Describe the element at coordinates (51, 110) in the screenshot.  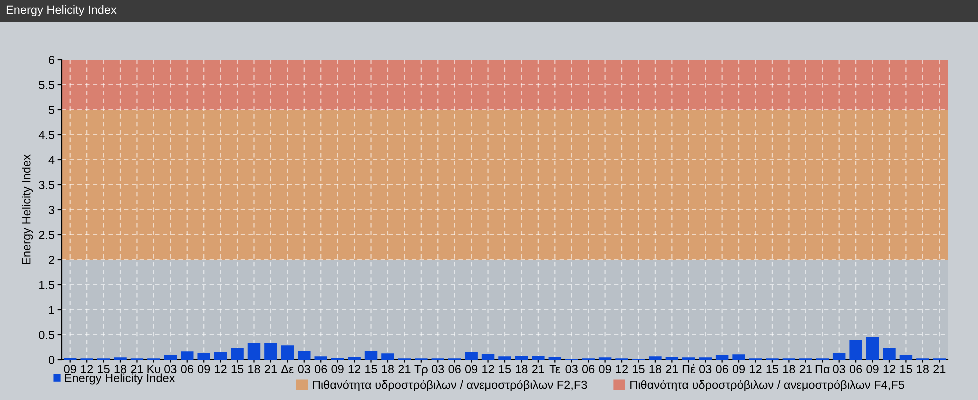
I see `y-tick-label: 5` at that location.